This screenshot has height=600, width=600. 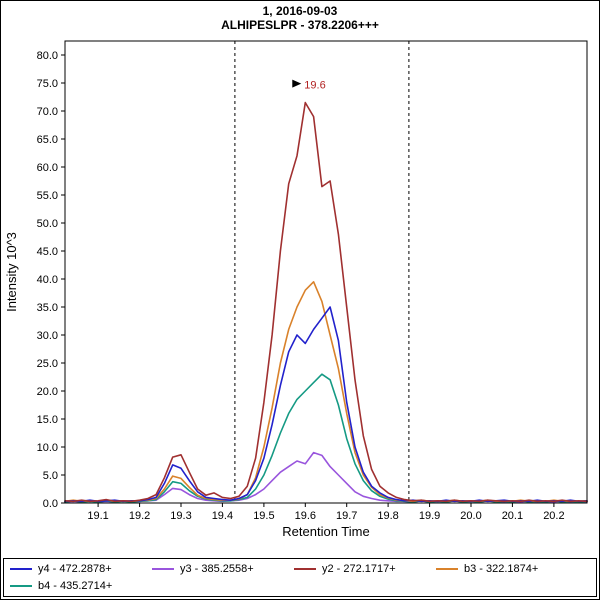 I want to click on legend-label: y3 - 385.2558+, so click(x=217, y=569).